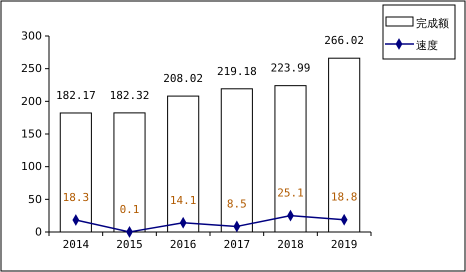  I want to click on data-label: 25.1, so click(290, 193).